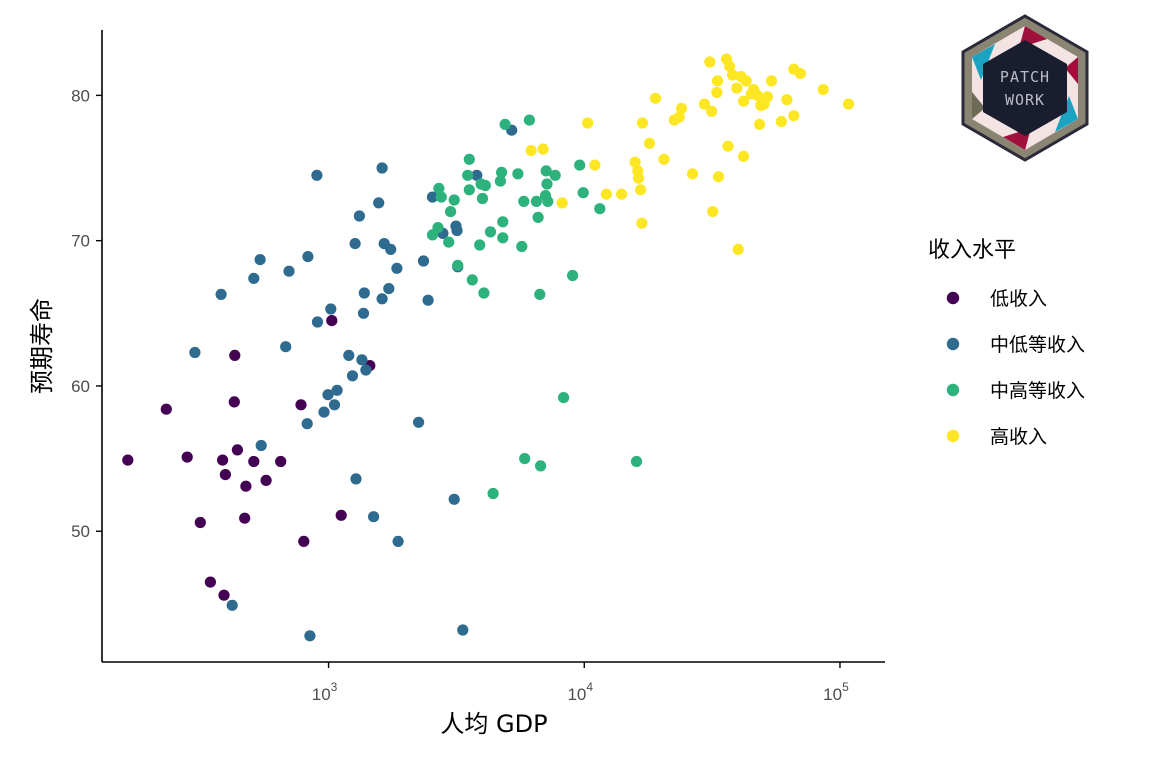 The width and height of the screenshot is (1152, 768). Describe the element at coordinates (836, 692) in the screenshot. I see `x-tick-label: 10⁵` at that location.